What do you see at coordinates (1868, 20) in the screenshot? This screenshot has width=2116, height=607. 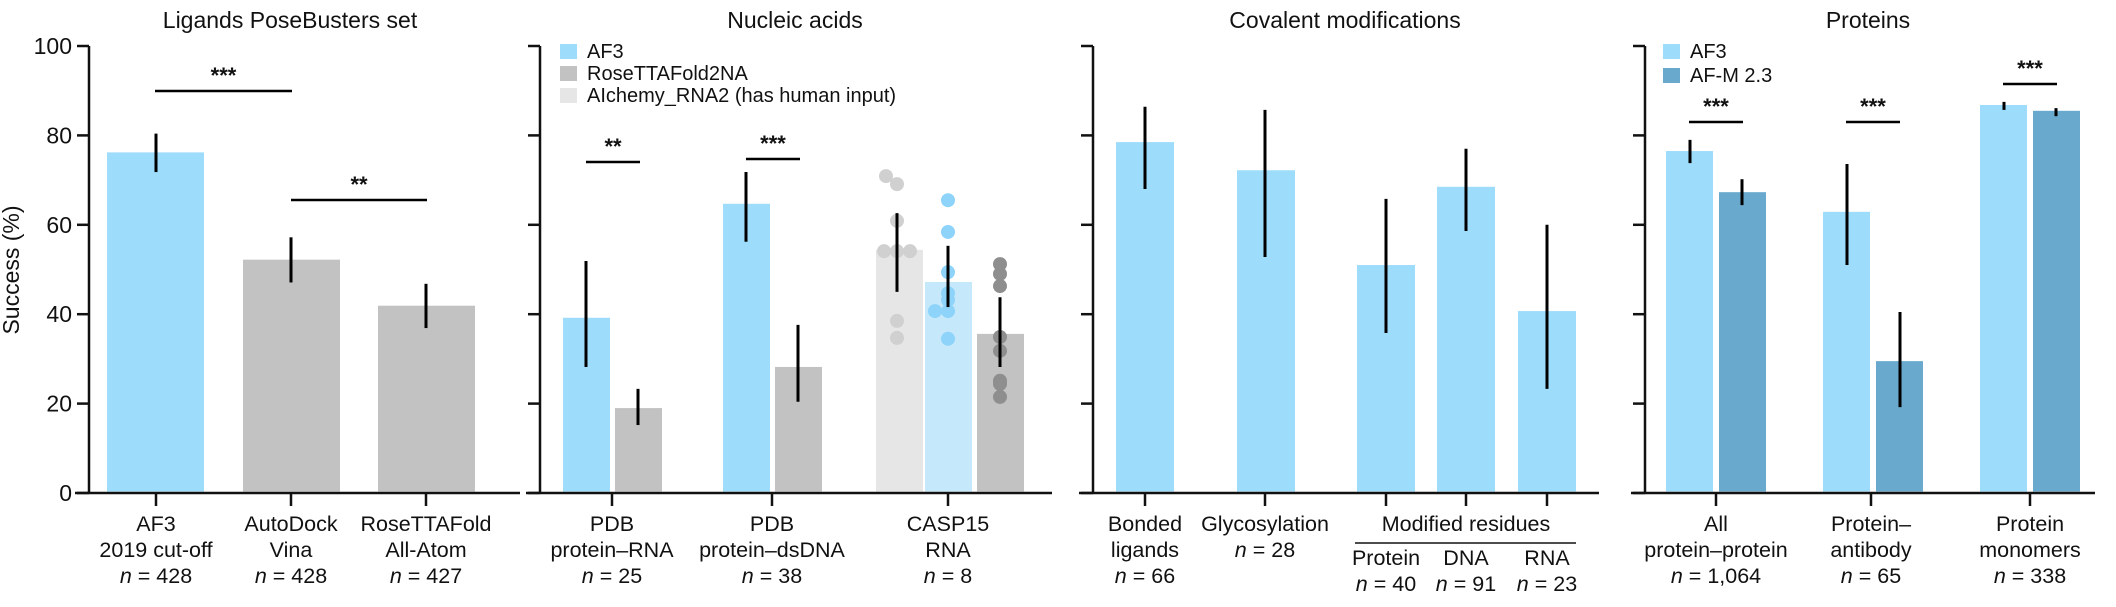 I see `panel-title-proteins: Proteins` at bounding box center [1868, 20].